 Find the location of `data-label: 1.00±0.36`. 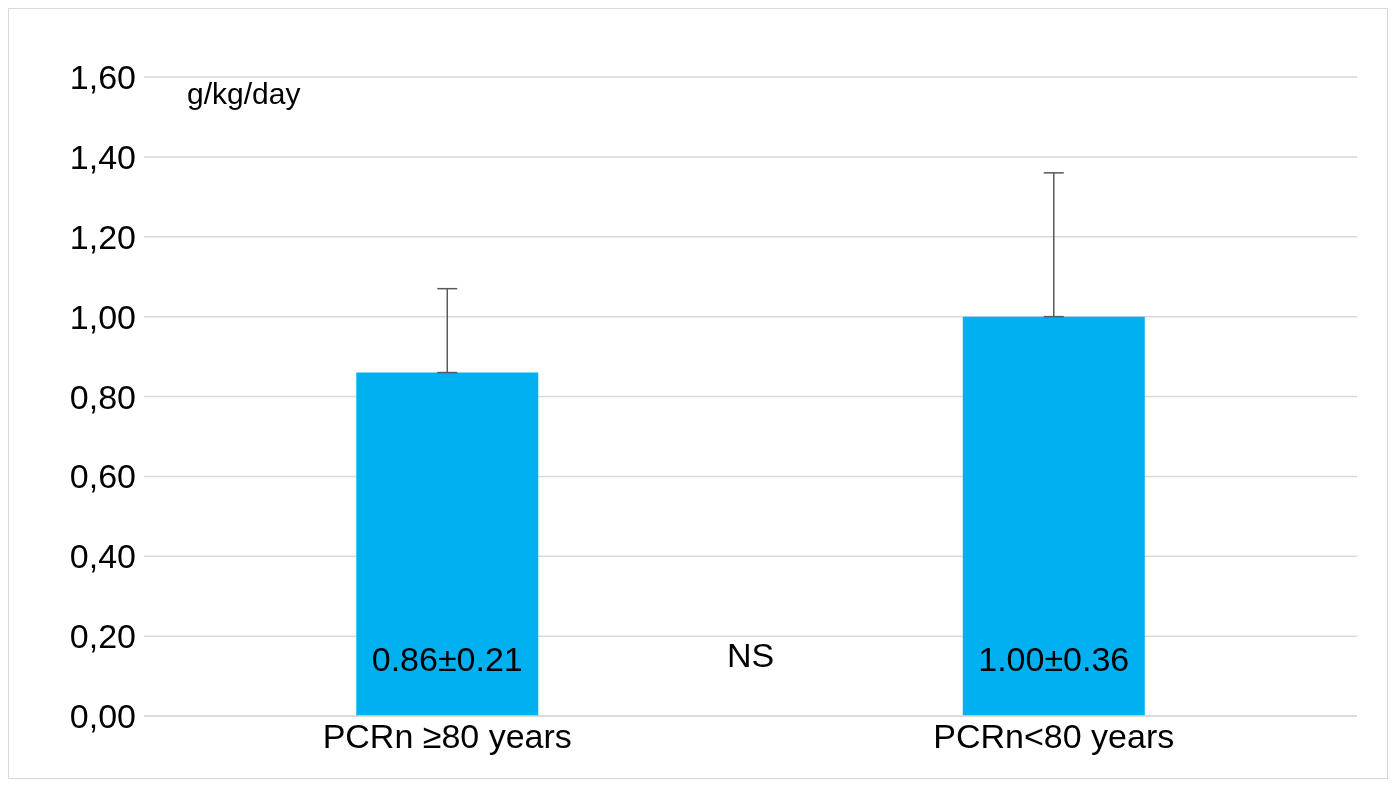

data-label: 1.00±0.36 is located at coordinates (1054, 659).